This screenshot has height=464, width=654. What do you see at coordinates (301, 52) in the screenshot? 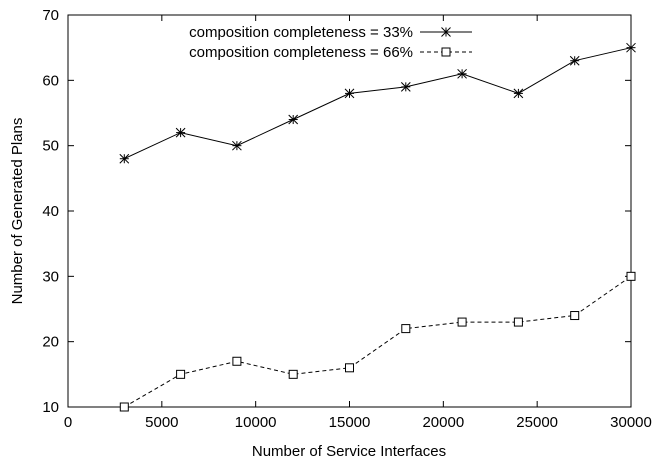
I see `legend-label-series-2: composition completeness = 66%` at bounding box center [301, 52].